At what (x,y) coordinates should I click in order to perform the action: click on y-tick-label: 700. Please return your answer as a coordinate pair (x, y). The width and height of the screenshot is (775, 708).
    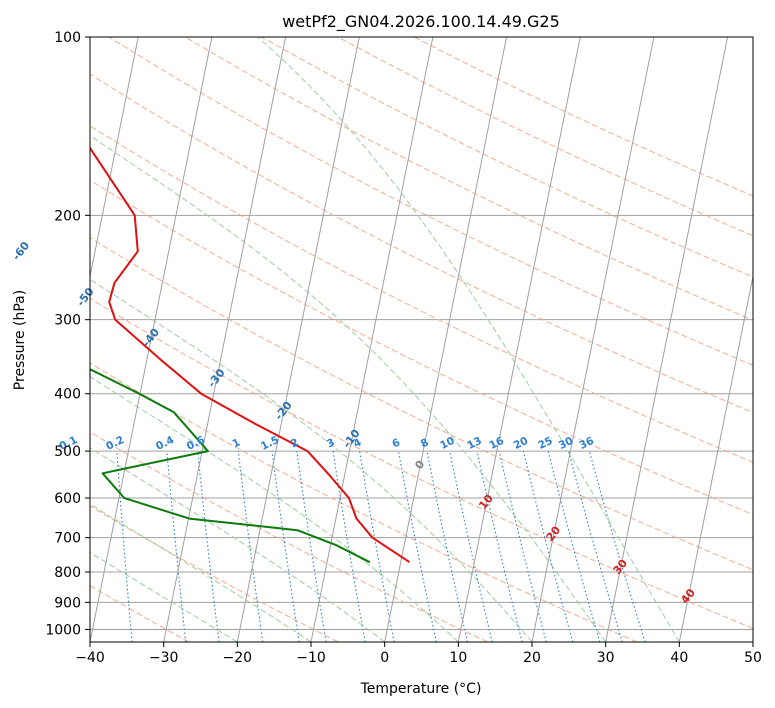
    Looking at the image, I should click on (67, 539).